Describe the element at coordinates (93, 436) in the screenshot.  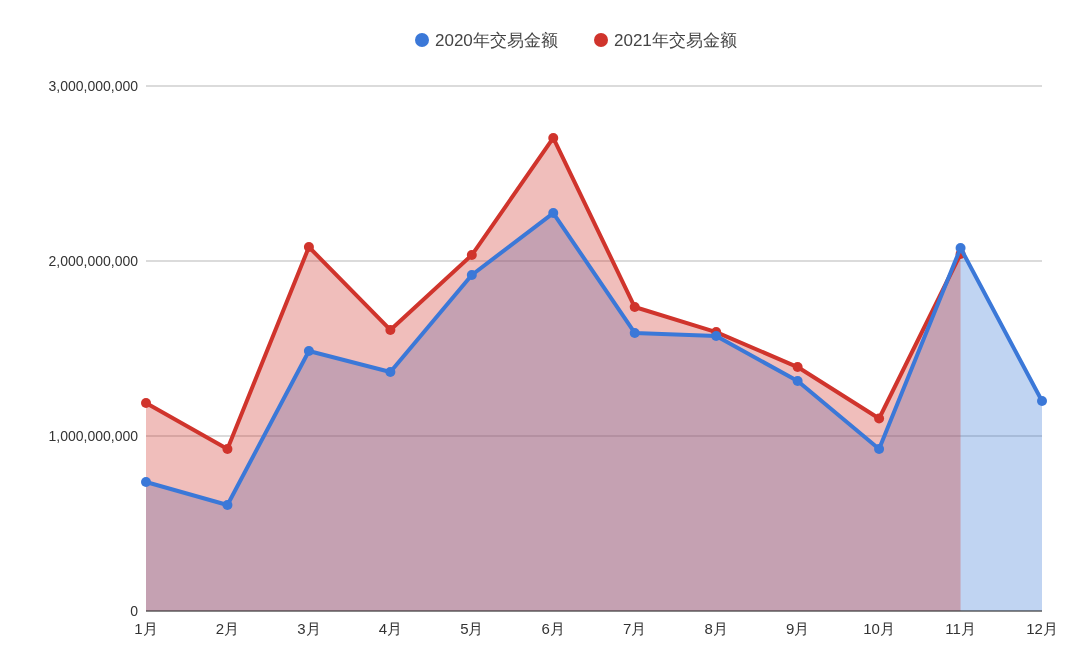
I see `y-tick-label: 1,000,000,000` at that location.